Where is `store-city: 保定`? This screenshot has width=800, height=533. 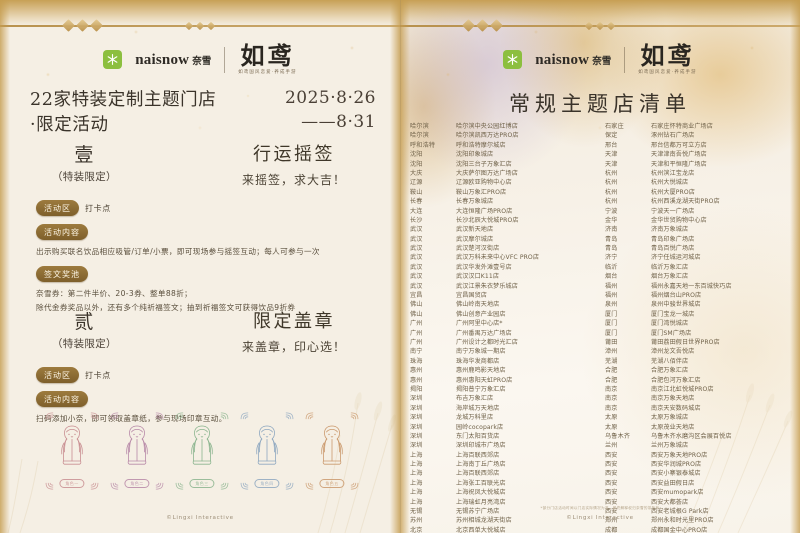
store-city: 保定 is located at coordinates (611, 136).